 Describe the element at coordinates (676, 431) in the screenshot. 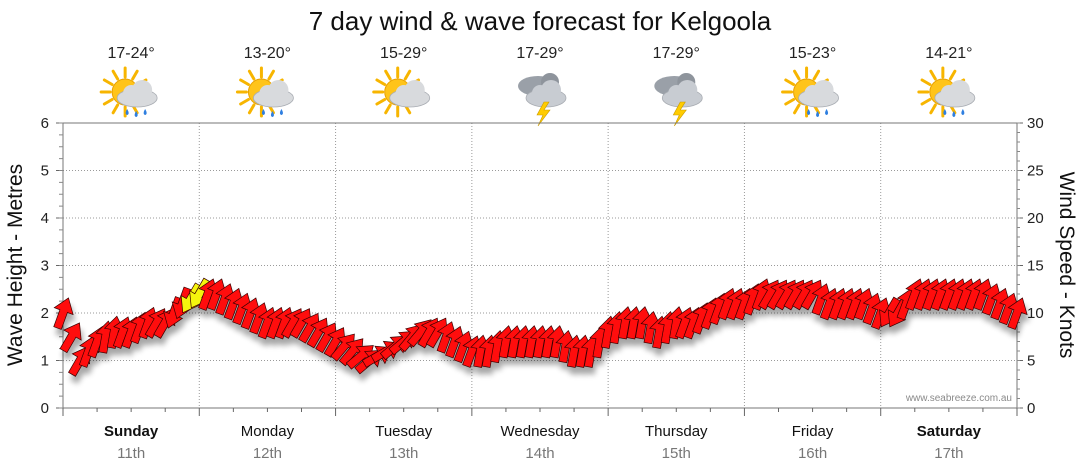

I see `day-name: Thursday` at that location.